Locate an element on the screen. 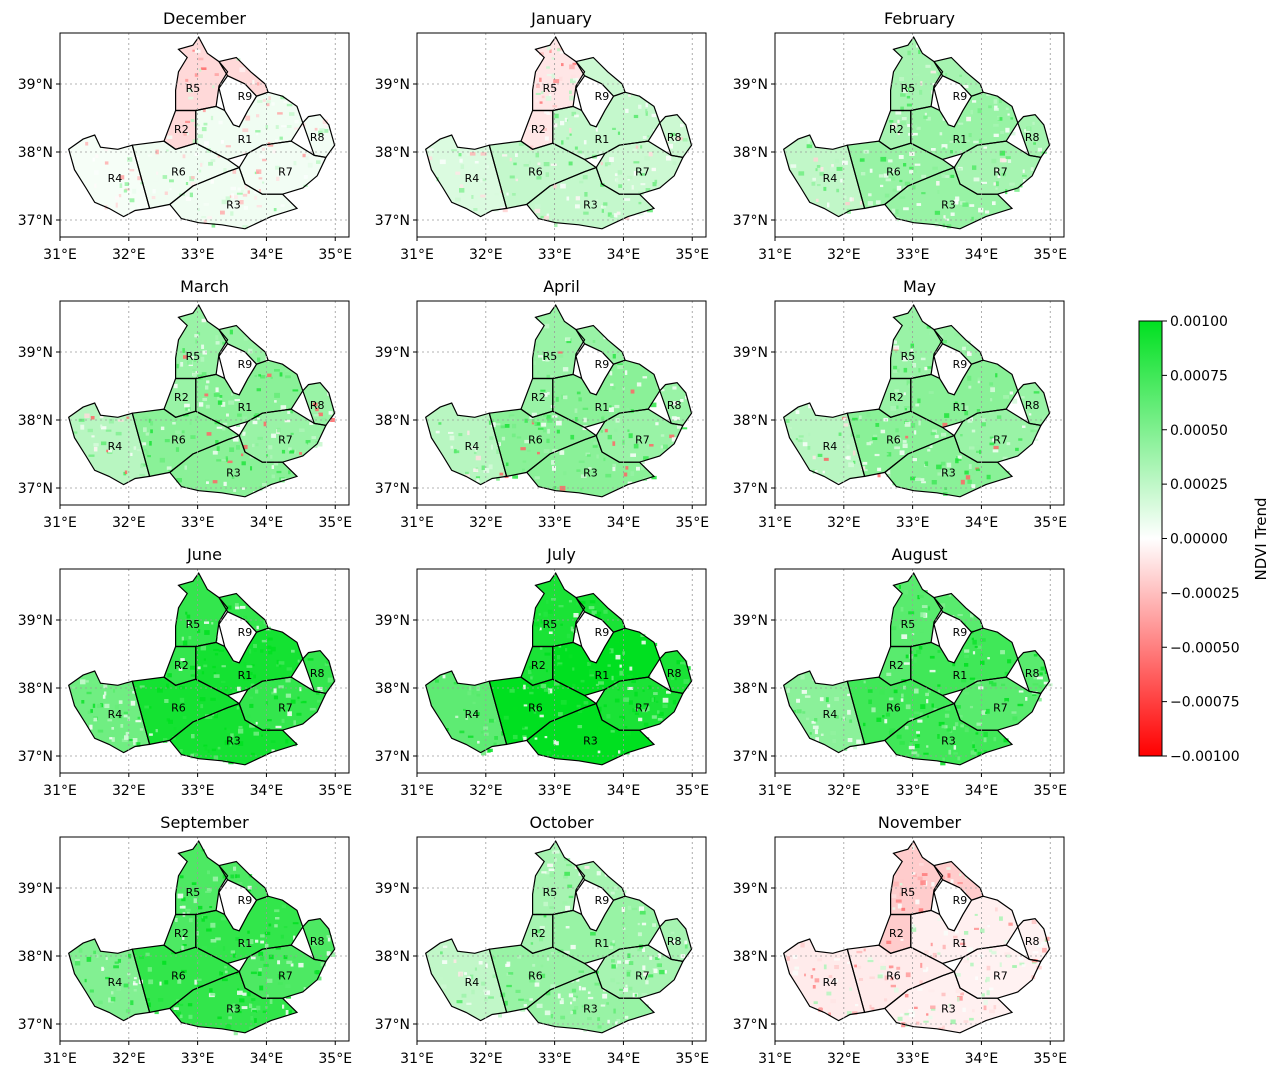 This screenshot has height=1077, width=1280. panel-frame is located at coordinates (919, 671).